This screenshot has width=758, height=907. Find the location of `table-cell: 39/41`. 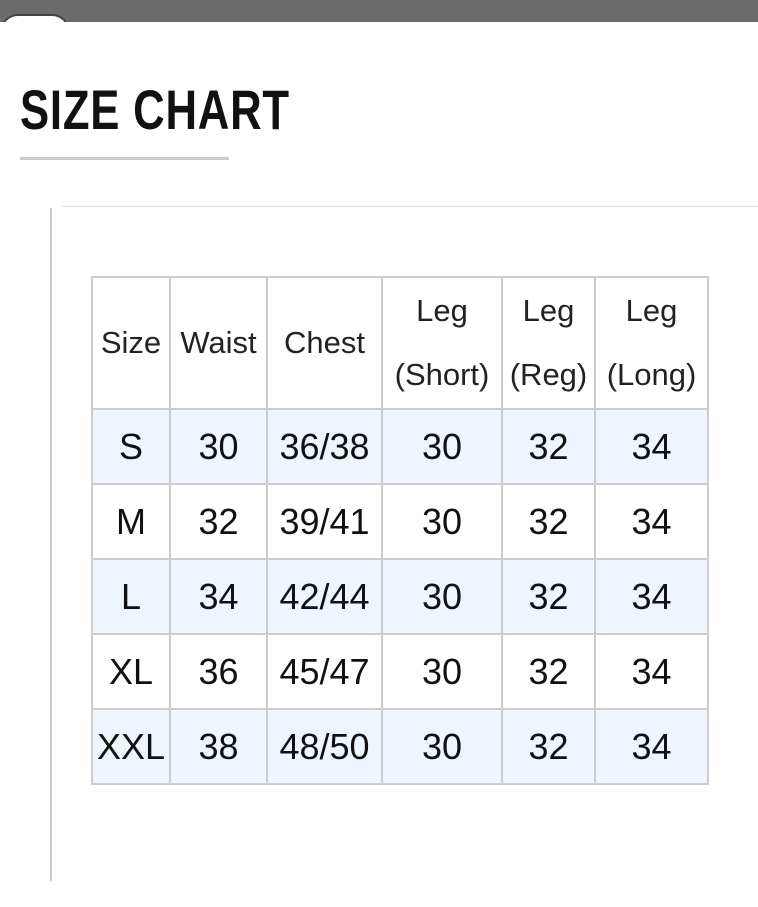

table-cell: 39/41 is located at coordinates (324, 521).